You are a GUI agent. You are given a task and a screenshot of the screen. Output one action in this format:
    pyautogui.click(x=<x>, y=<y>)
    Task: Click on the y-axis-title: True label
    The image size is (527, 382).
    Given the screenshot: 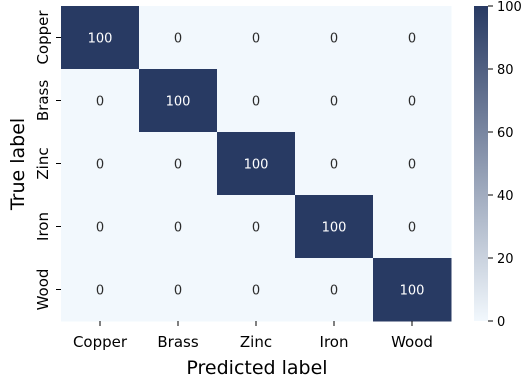 What is the action you would take?
    pyautogui.click(x=18, y=164)
    